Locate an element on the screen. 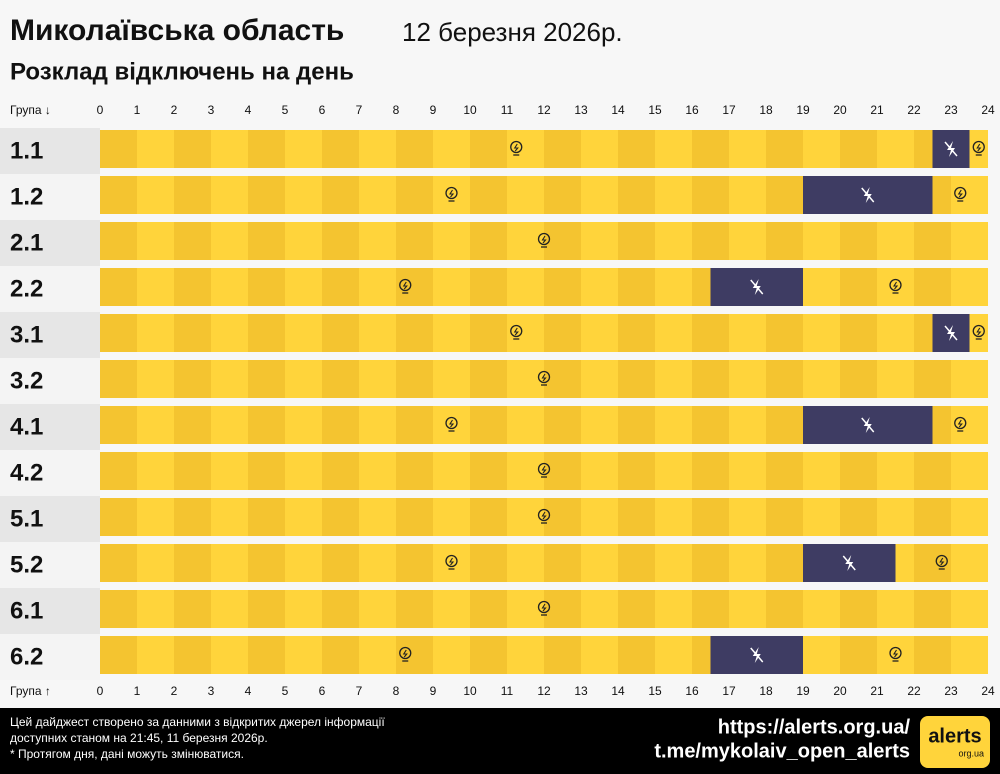 This screenshot has width=1000, height=774. light-icon is located at coordinates (544, 240).